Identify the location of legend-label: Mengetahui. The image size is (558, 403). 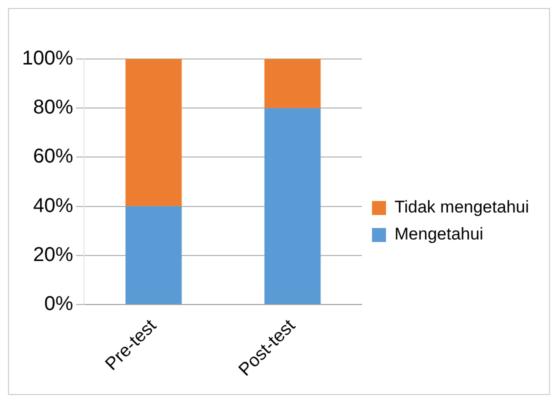
(439, 234).